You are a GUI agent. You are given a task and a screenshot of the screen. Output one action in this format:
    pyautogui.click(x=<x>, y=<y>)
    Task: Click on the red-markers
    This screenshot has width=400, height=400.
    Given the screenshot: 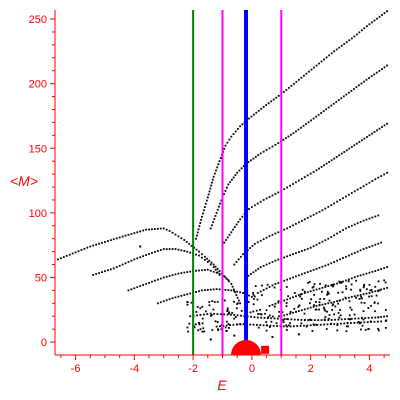 What is the action you would take?
    pyautogui.click(x=250, y=347)
    